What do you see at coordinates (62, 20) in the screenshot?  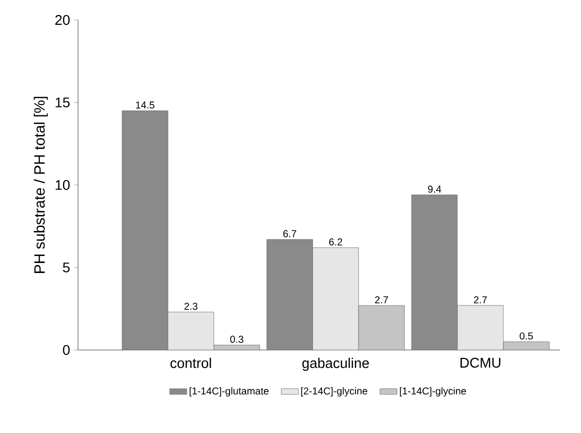 I see `y-tick-label: 20` at bounding box center [62, 20].